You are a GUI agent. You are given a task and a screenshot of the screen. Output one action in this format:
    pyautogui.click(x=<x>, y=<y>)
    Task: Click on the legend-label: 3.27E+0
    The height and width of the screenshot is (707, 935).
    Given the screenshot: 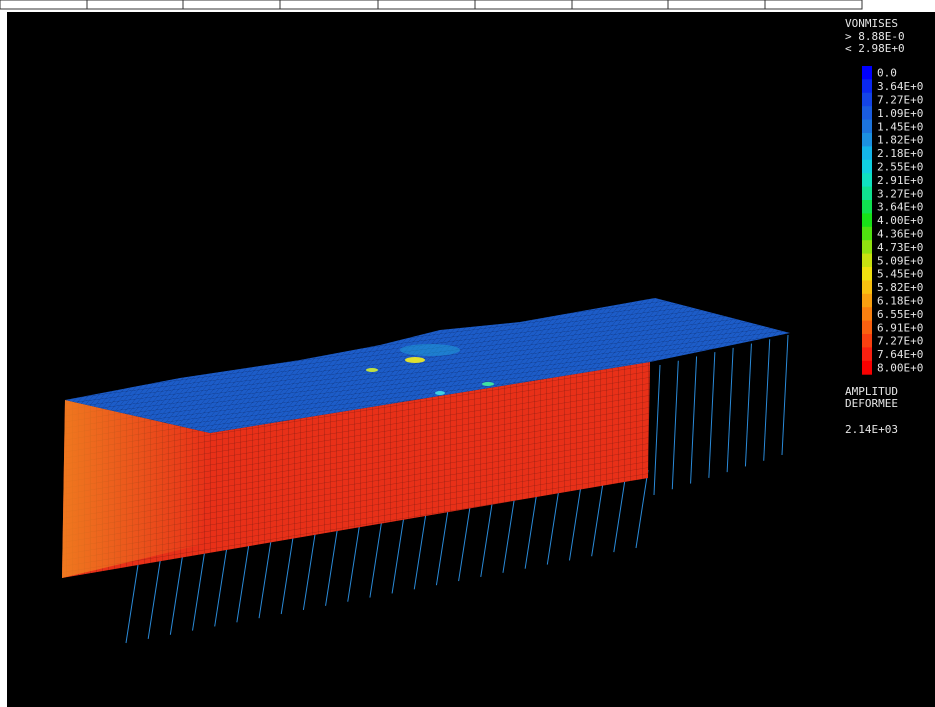 What is the action you would take?
    pyautogui.click(x=900, y=193)
    